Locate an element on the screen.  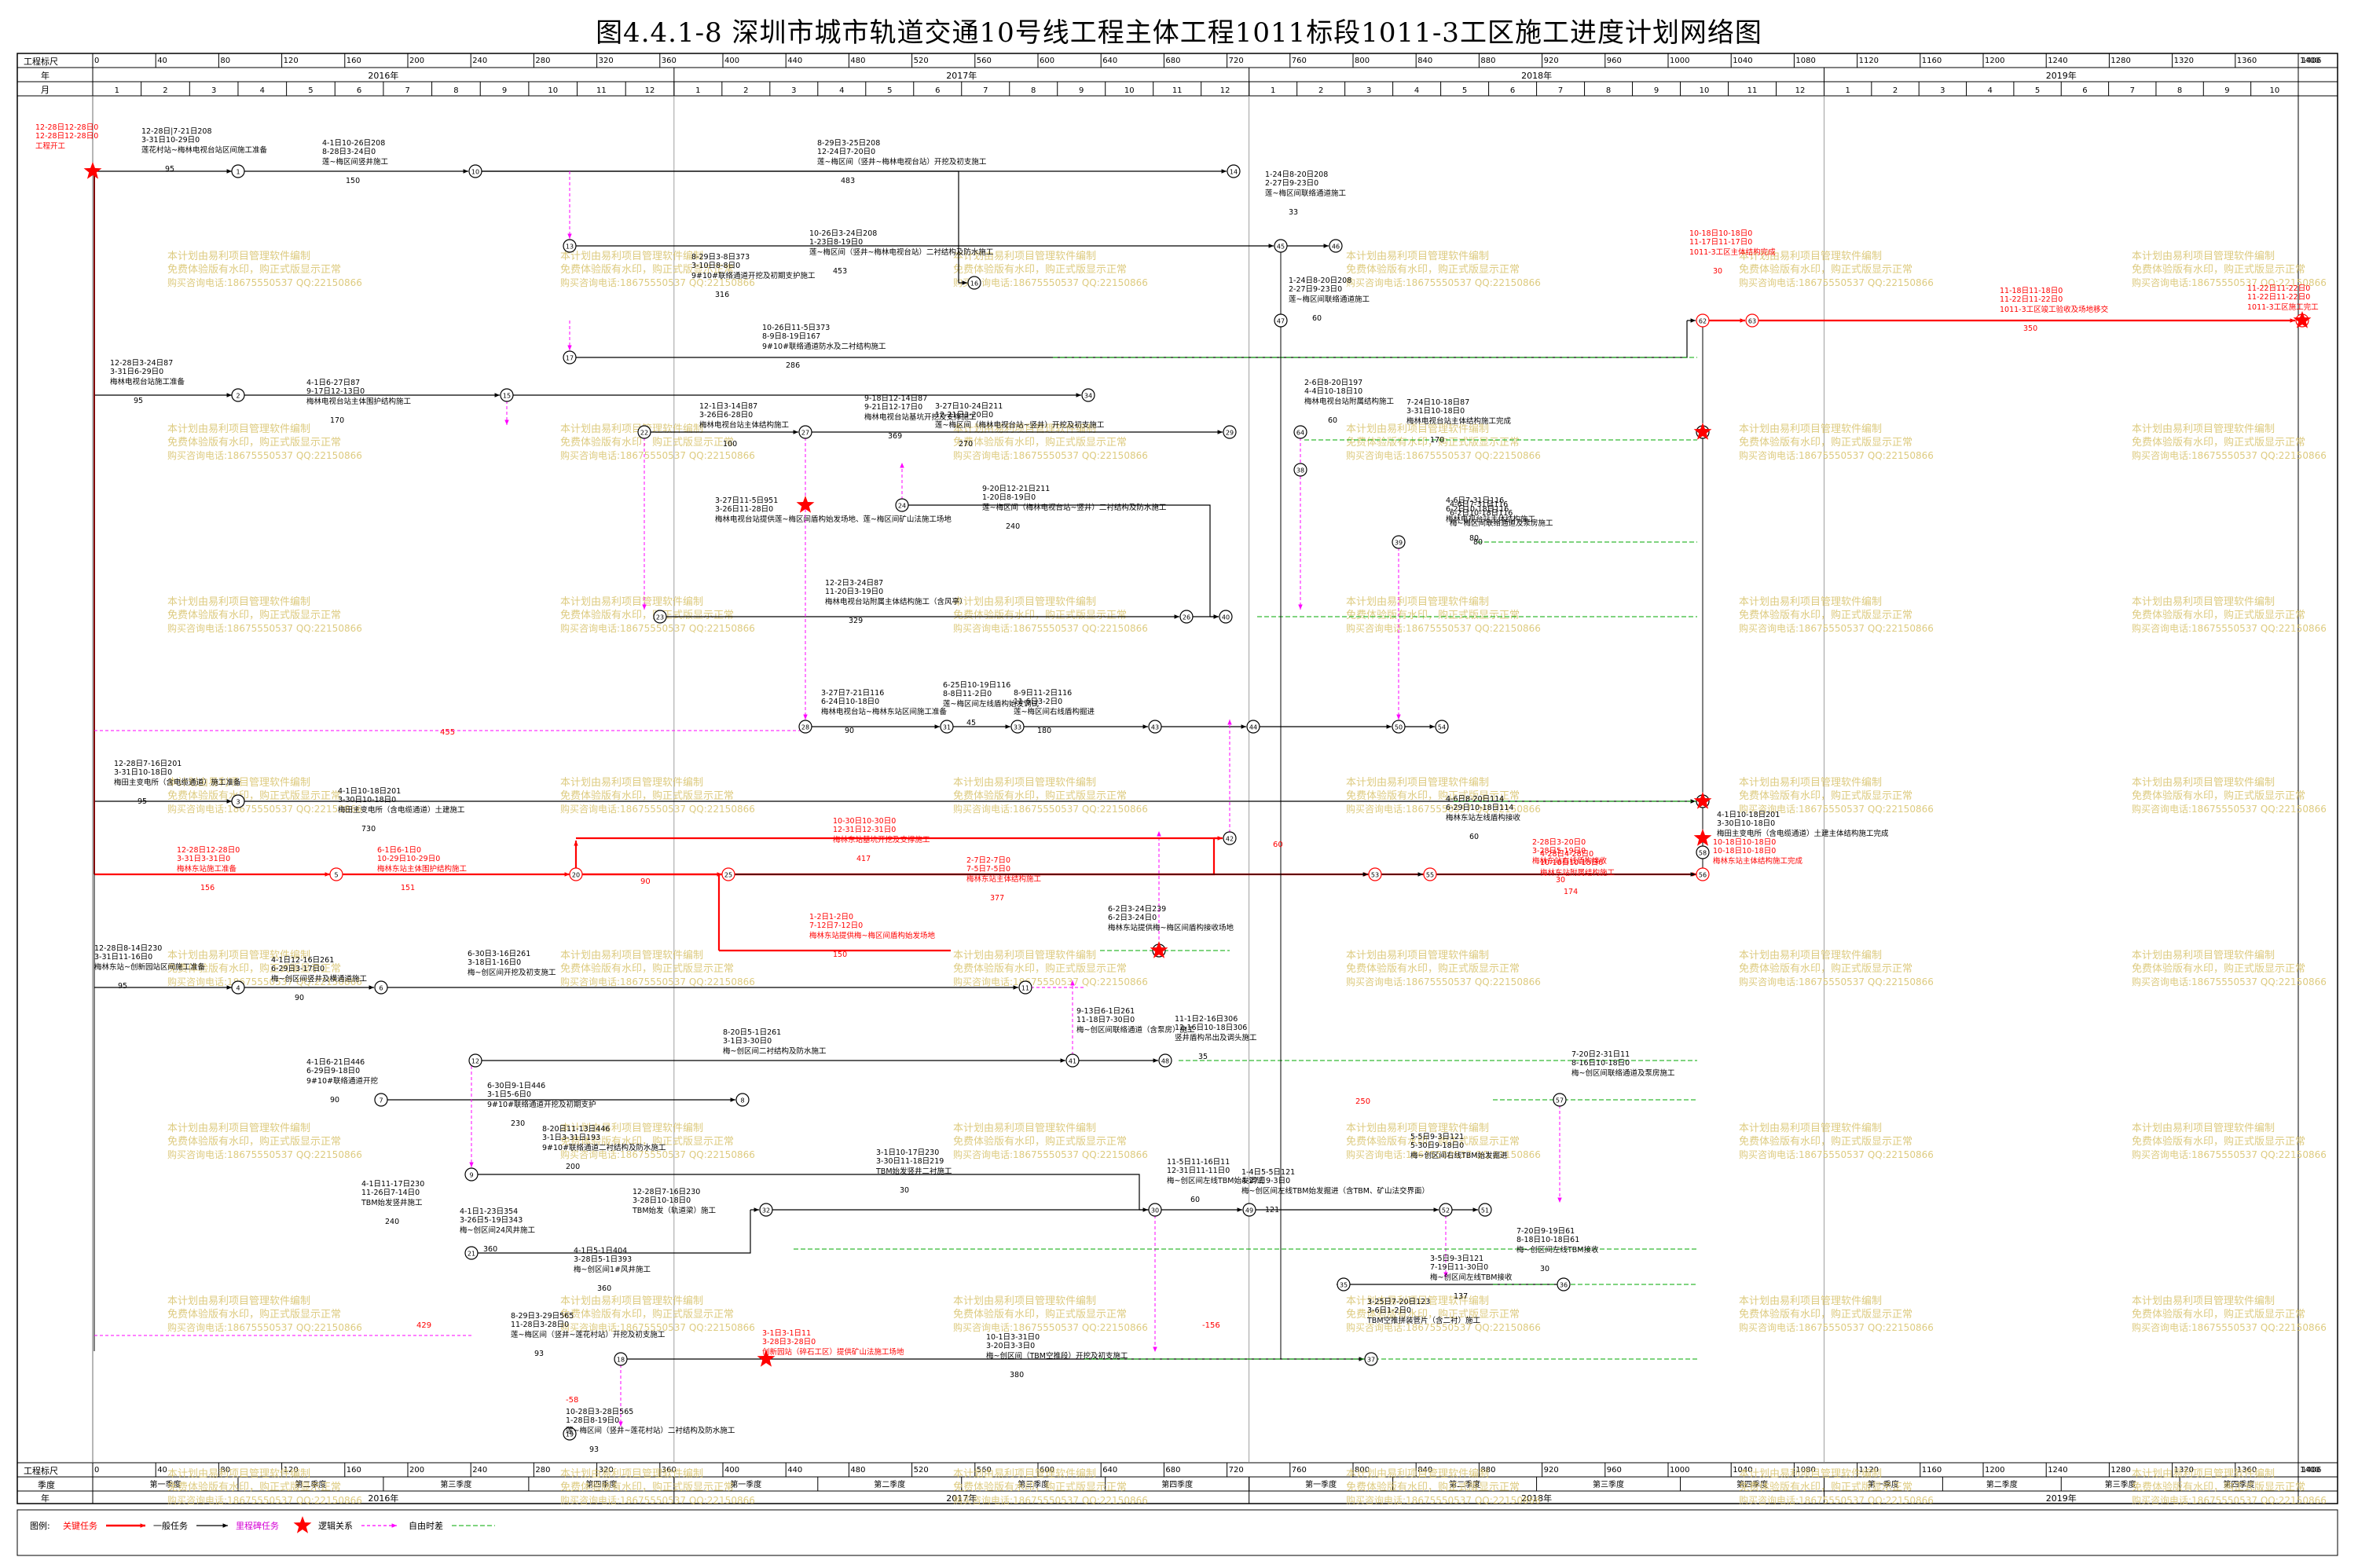
tick-label: 40 is located at coordinates (162, 61).